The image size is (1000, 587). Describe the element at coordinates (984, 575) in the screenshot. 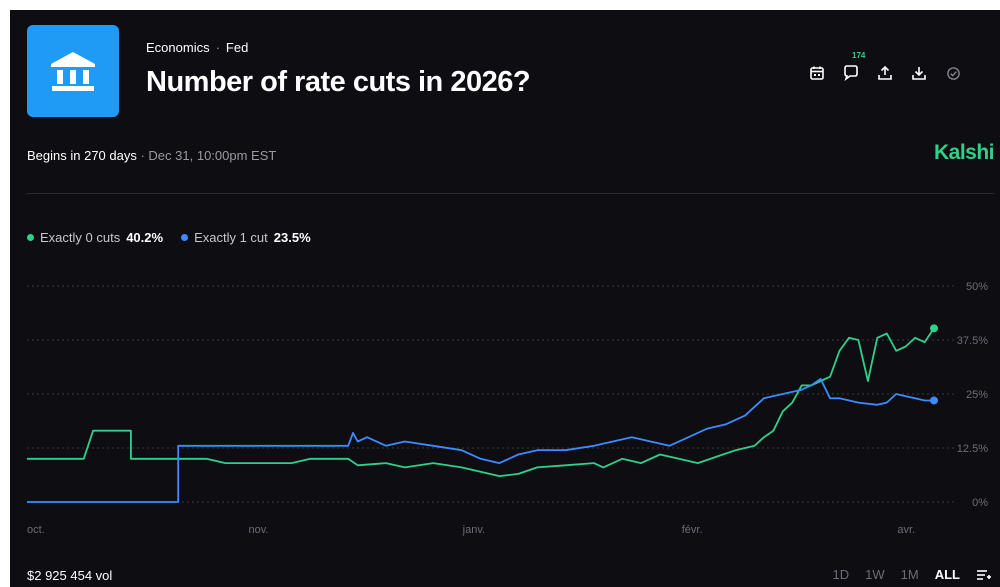

I see `filter-add-icon` at that location.